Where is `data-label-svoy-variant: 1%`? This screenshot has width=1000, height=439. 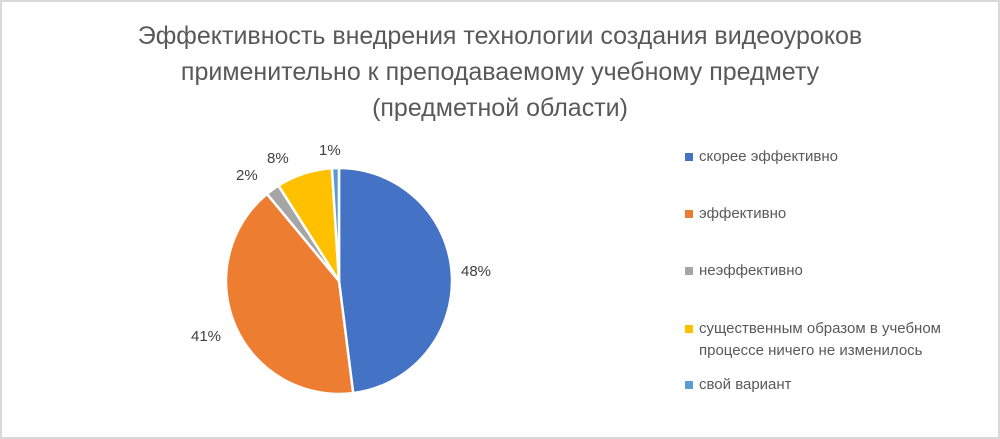 data-label-svoy-variant: 1% is located at coordinates (330, 150).